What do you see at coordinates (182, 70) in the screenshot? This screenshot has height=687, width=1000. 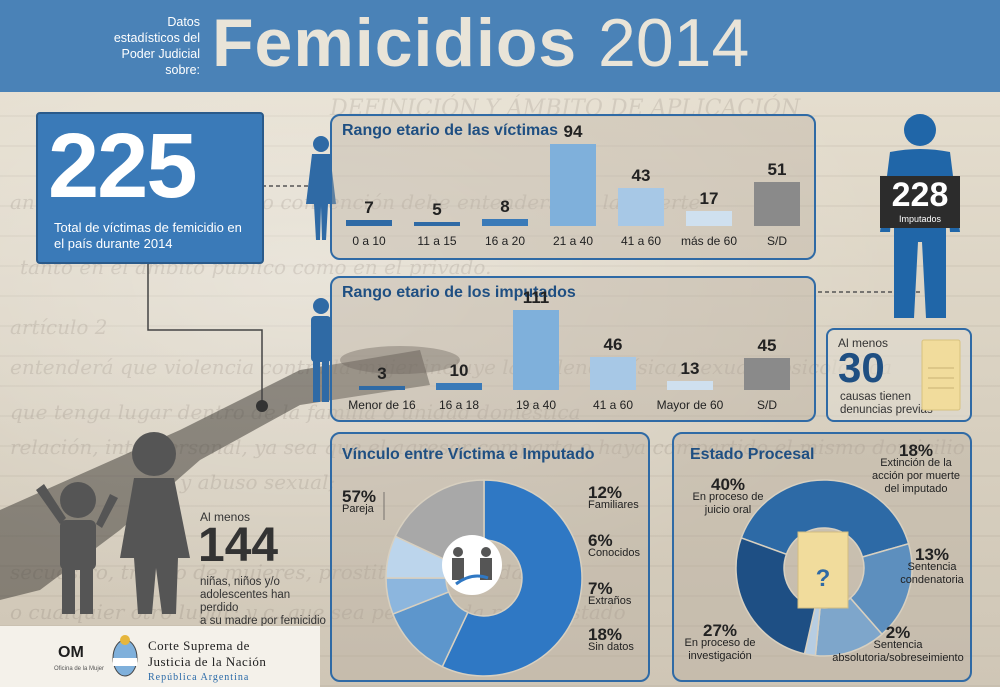 I see `subtitle-line: sobre:` at bounding box center [182, 70].